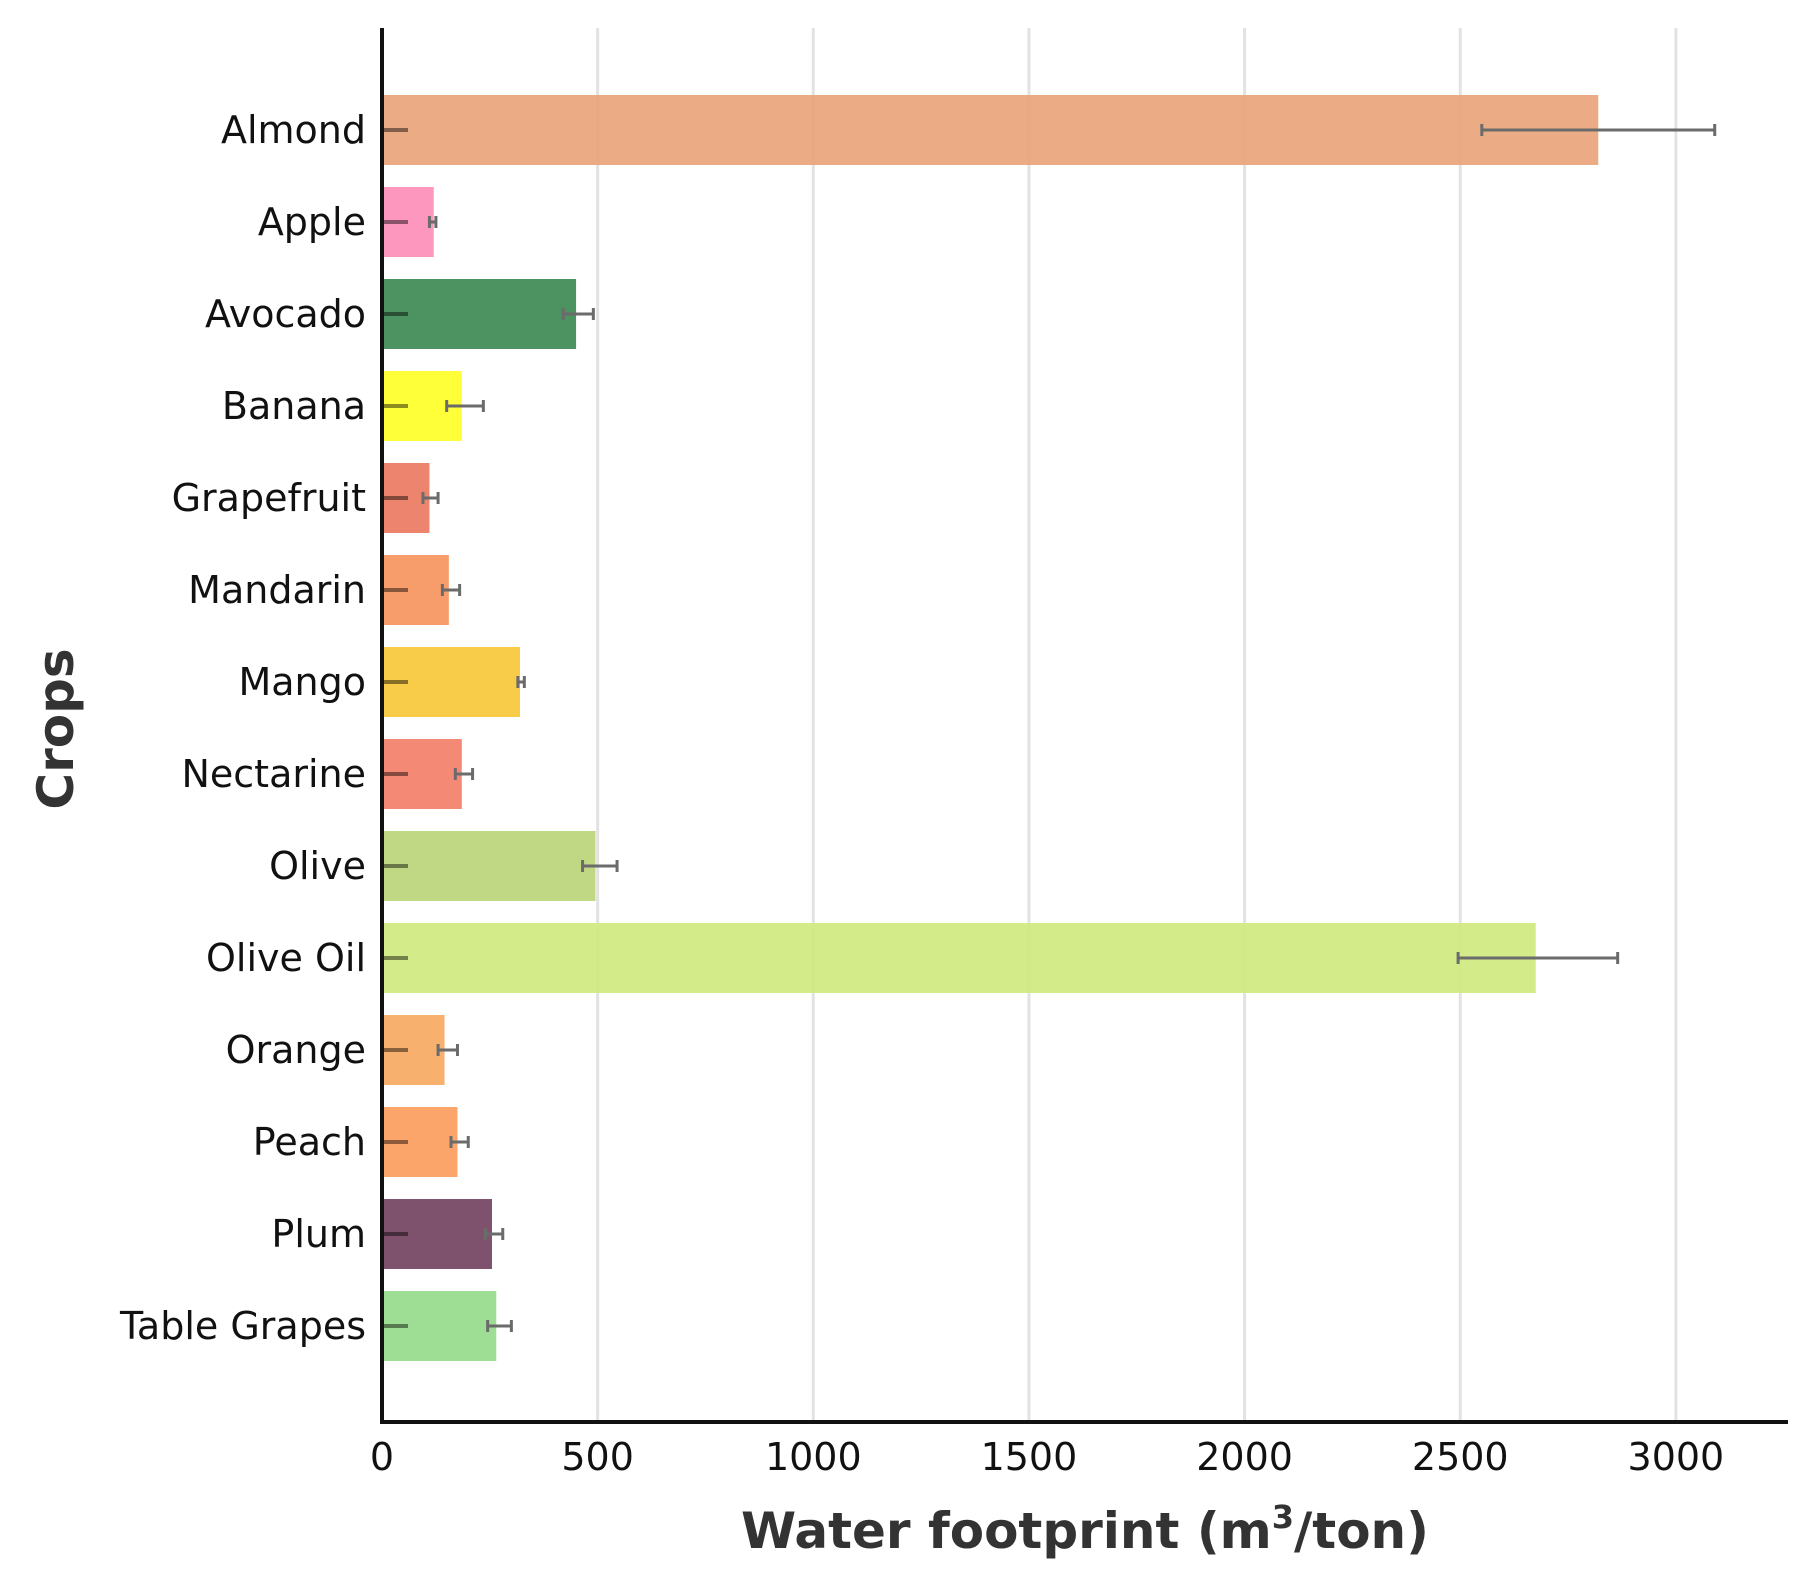 This screenshot has height=1586, width=1805. I want to click on bar-table-grapes, so click(439, 1326).